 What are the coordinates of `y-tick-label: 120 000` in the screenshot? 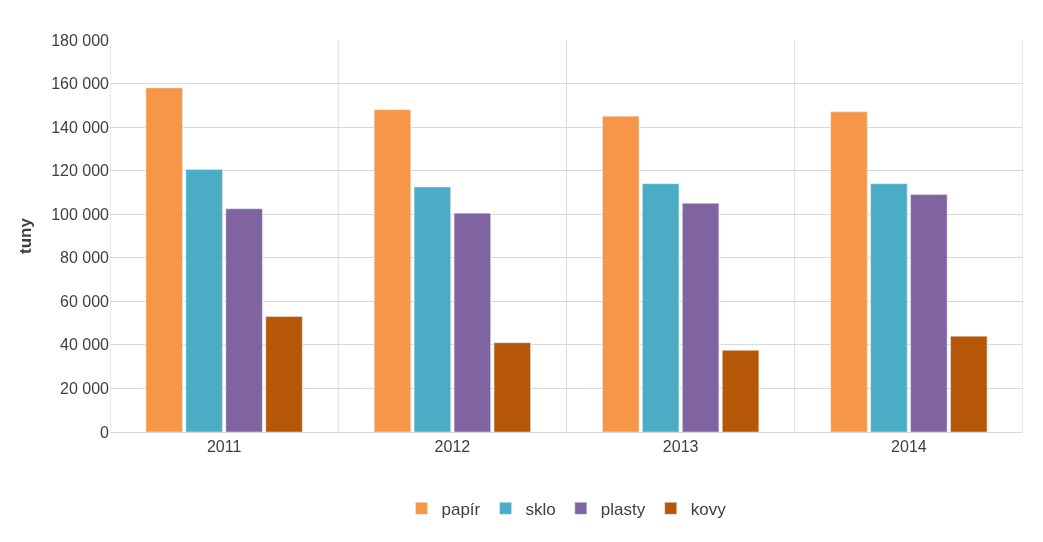 It's located at (80, 171).